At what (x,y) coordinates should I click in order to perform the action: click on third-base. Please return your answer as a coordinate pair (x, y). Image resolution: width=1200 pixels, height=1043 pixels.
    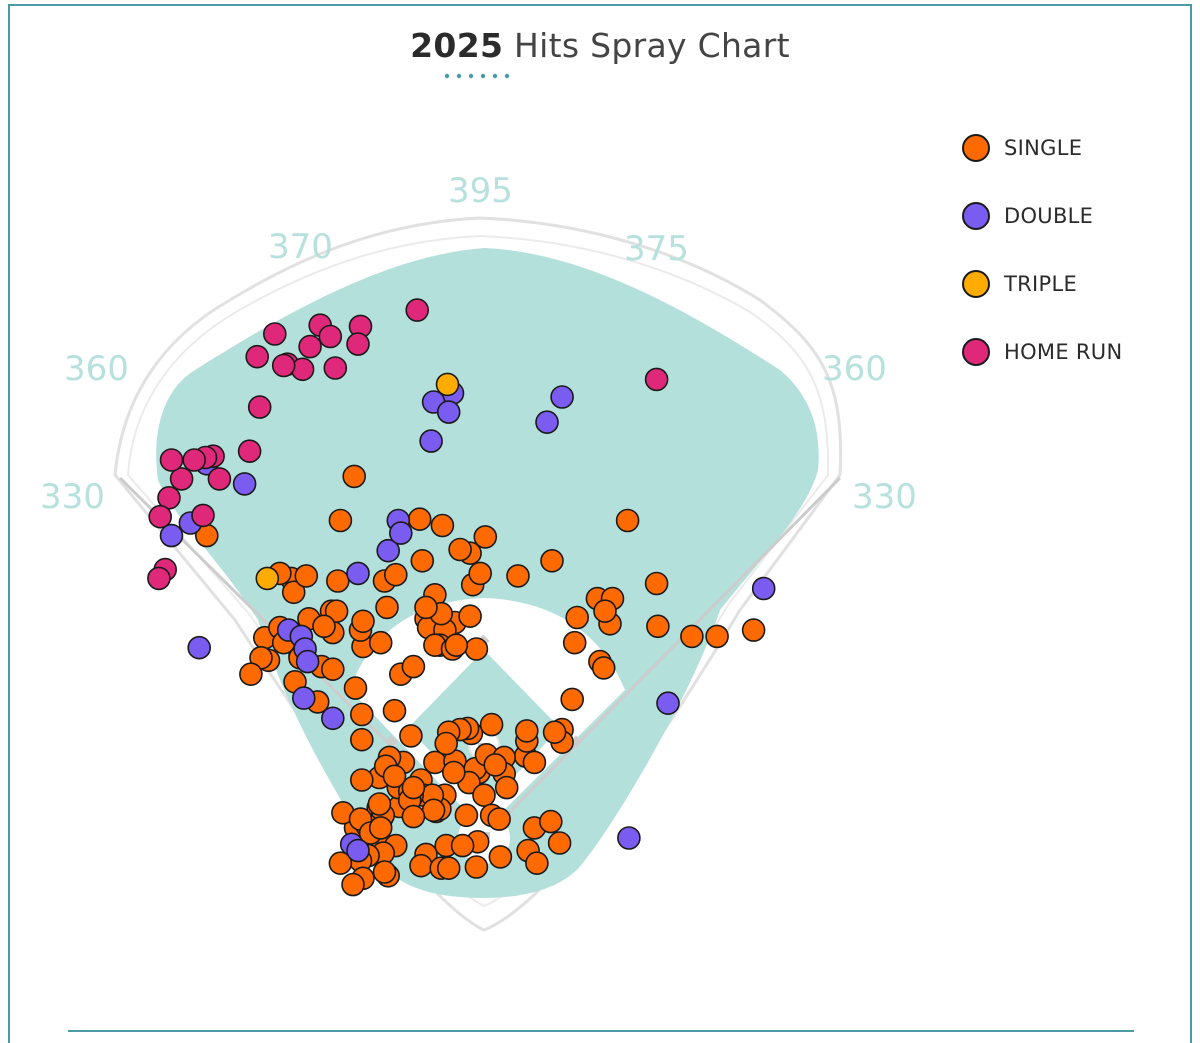
    Looking at the image, I should click on (391, 742).